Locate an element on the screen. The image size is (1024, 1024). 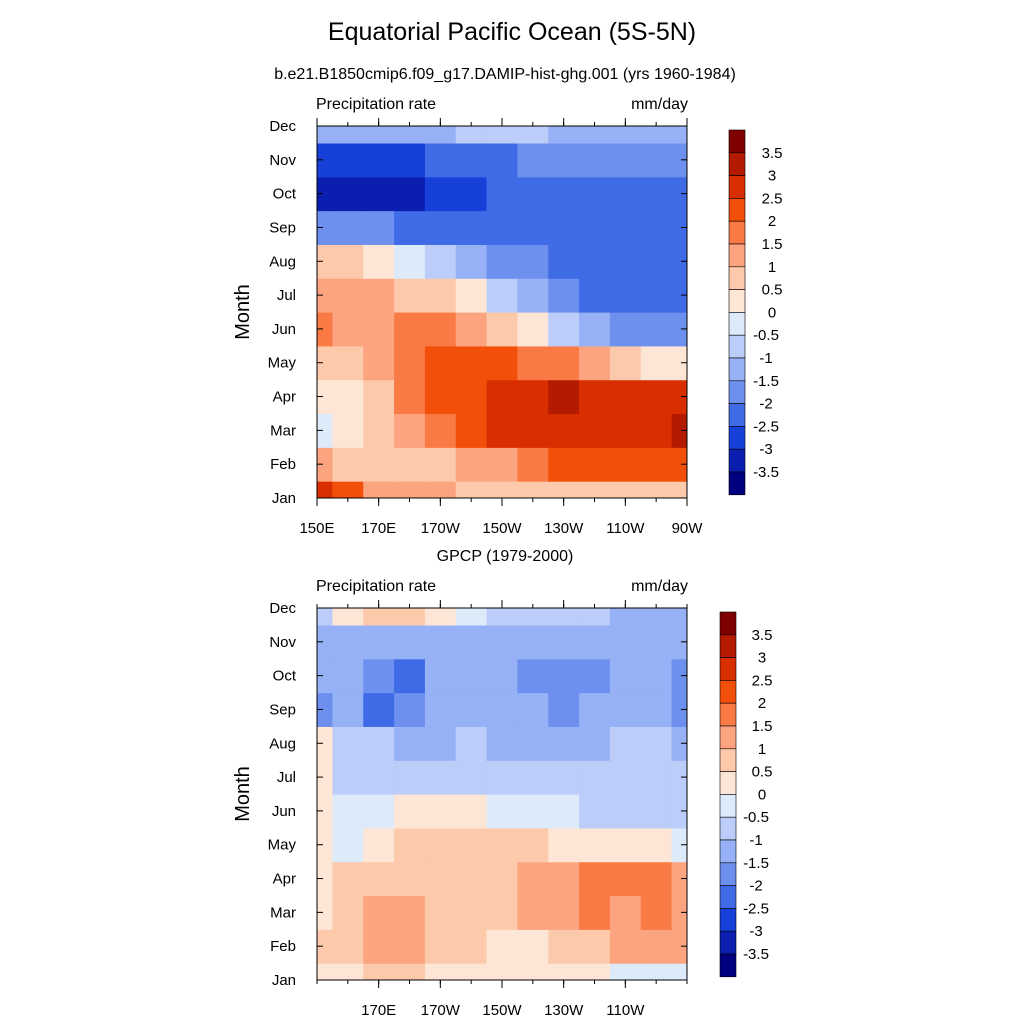
x-tick-label: 150E is located at coordinates (316, 528).